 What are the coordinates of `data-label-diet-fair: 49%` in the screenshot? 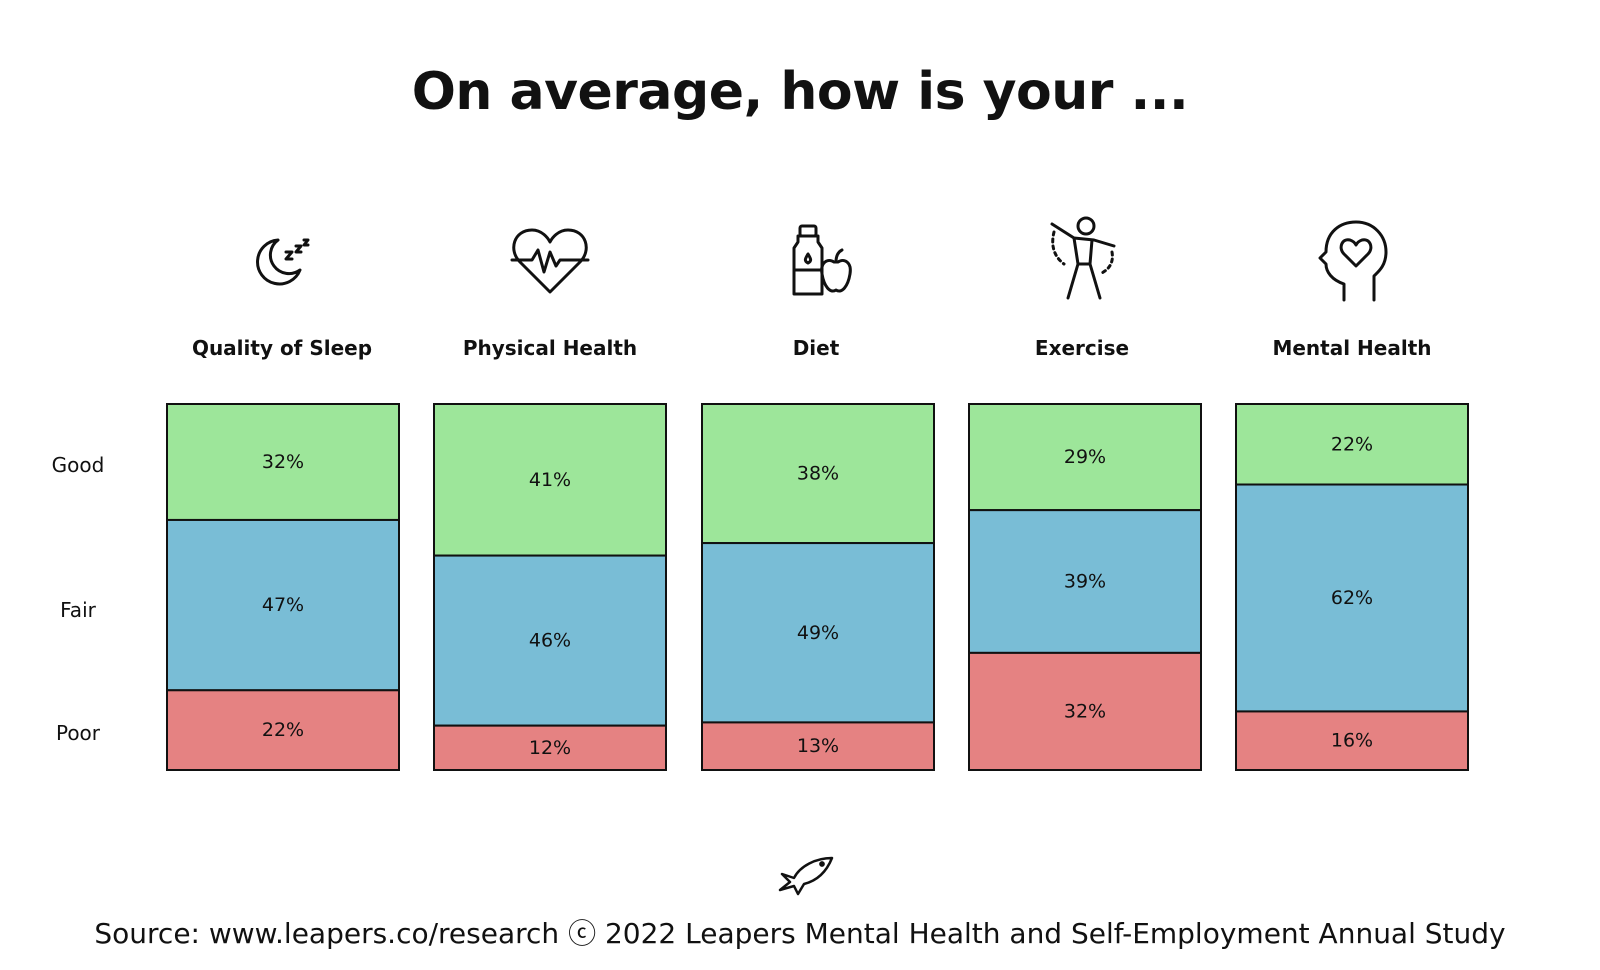 It's located at (818, 633).